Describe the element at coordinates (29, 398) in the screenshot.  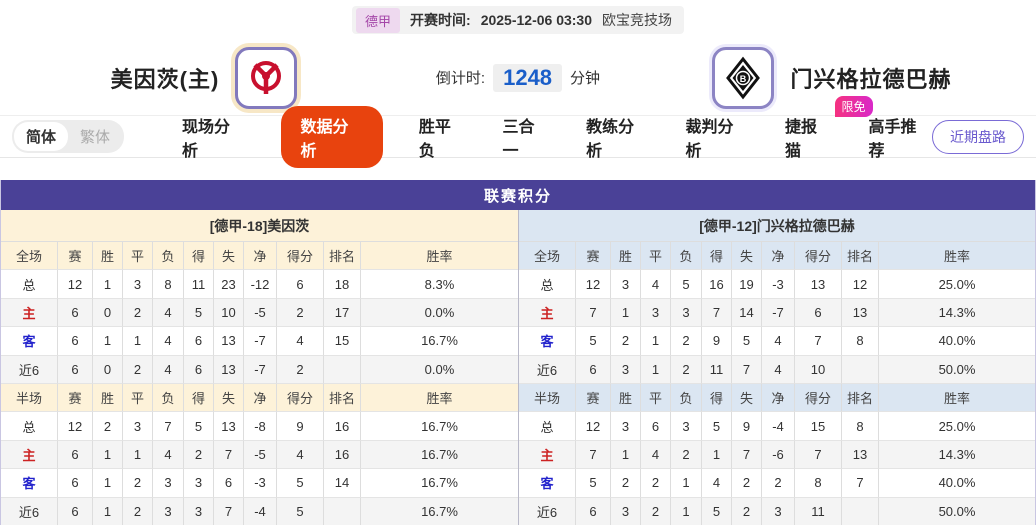
I see `column-header-cell: 半场` at that location.